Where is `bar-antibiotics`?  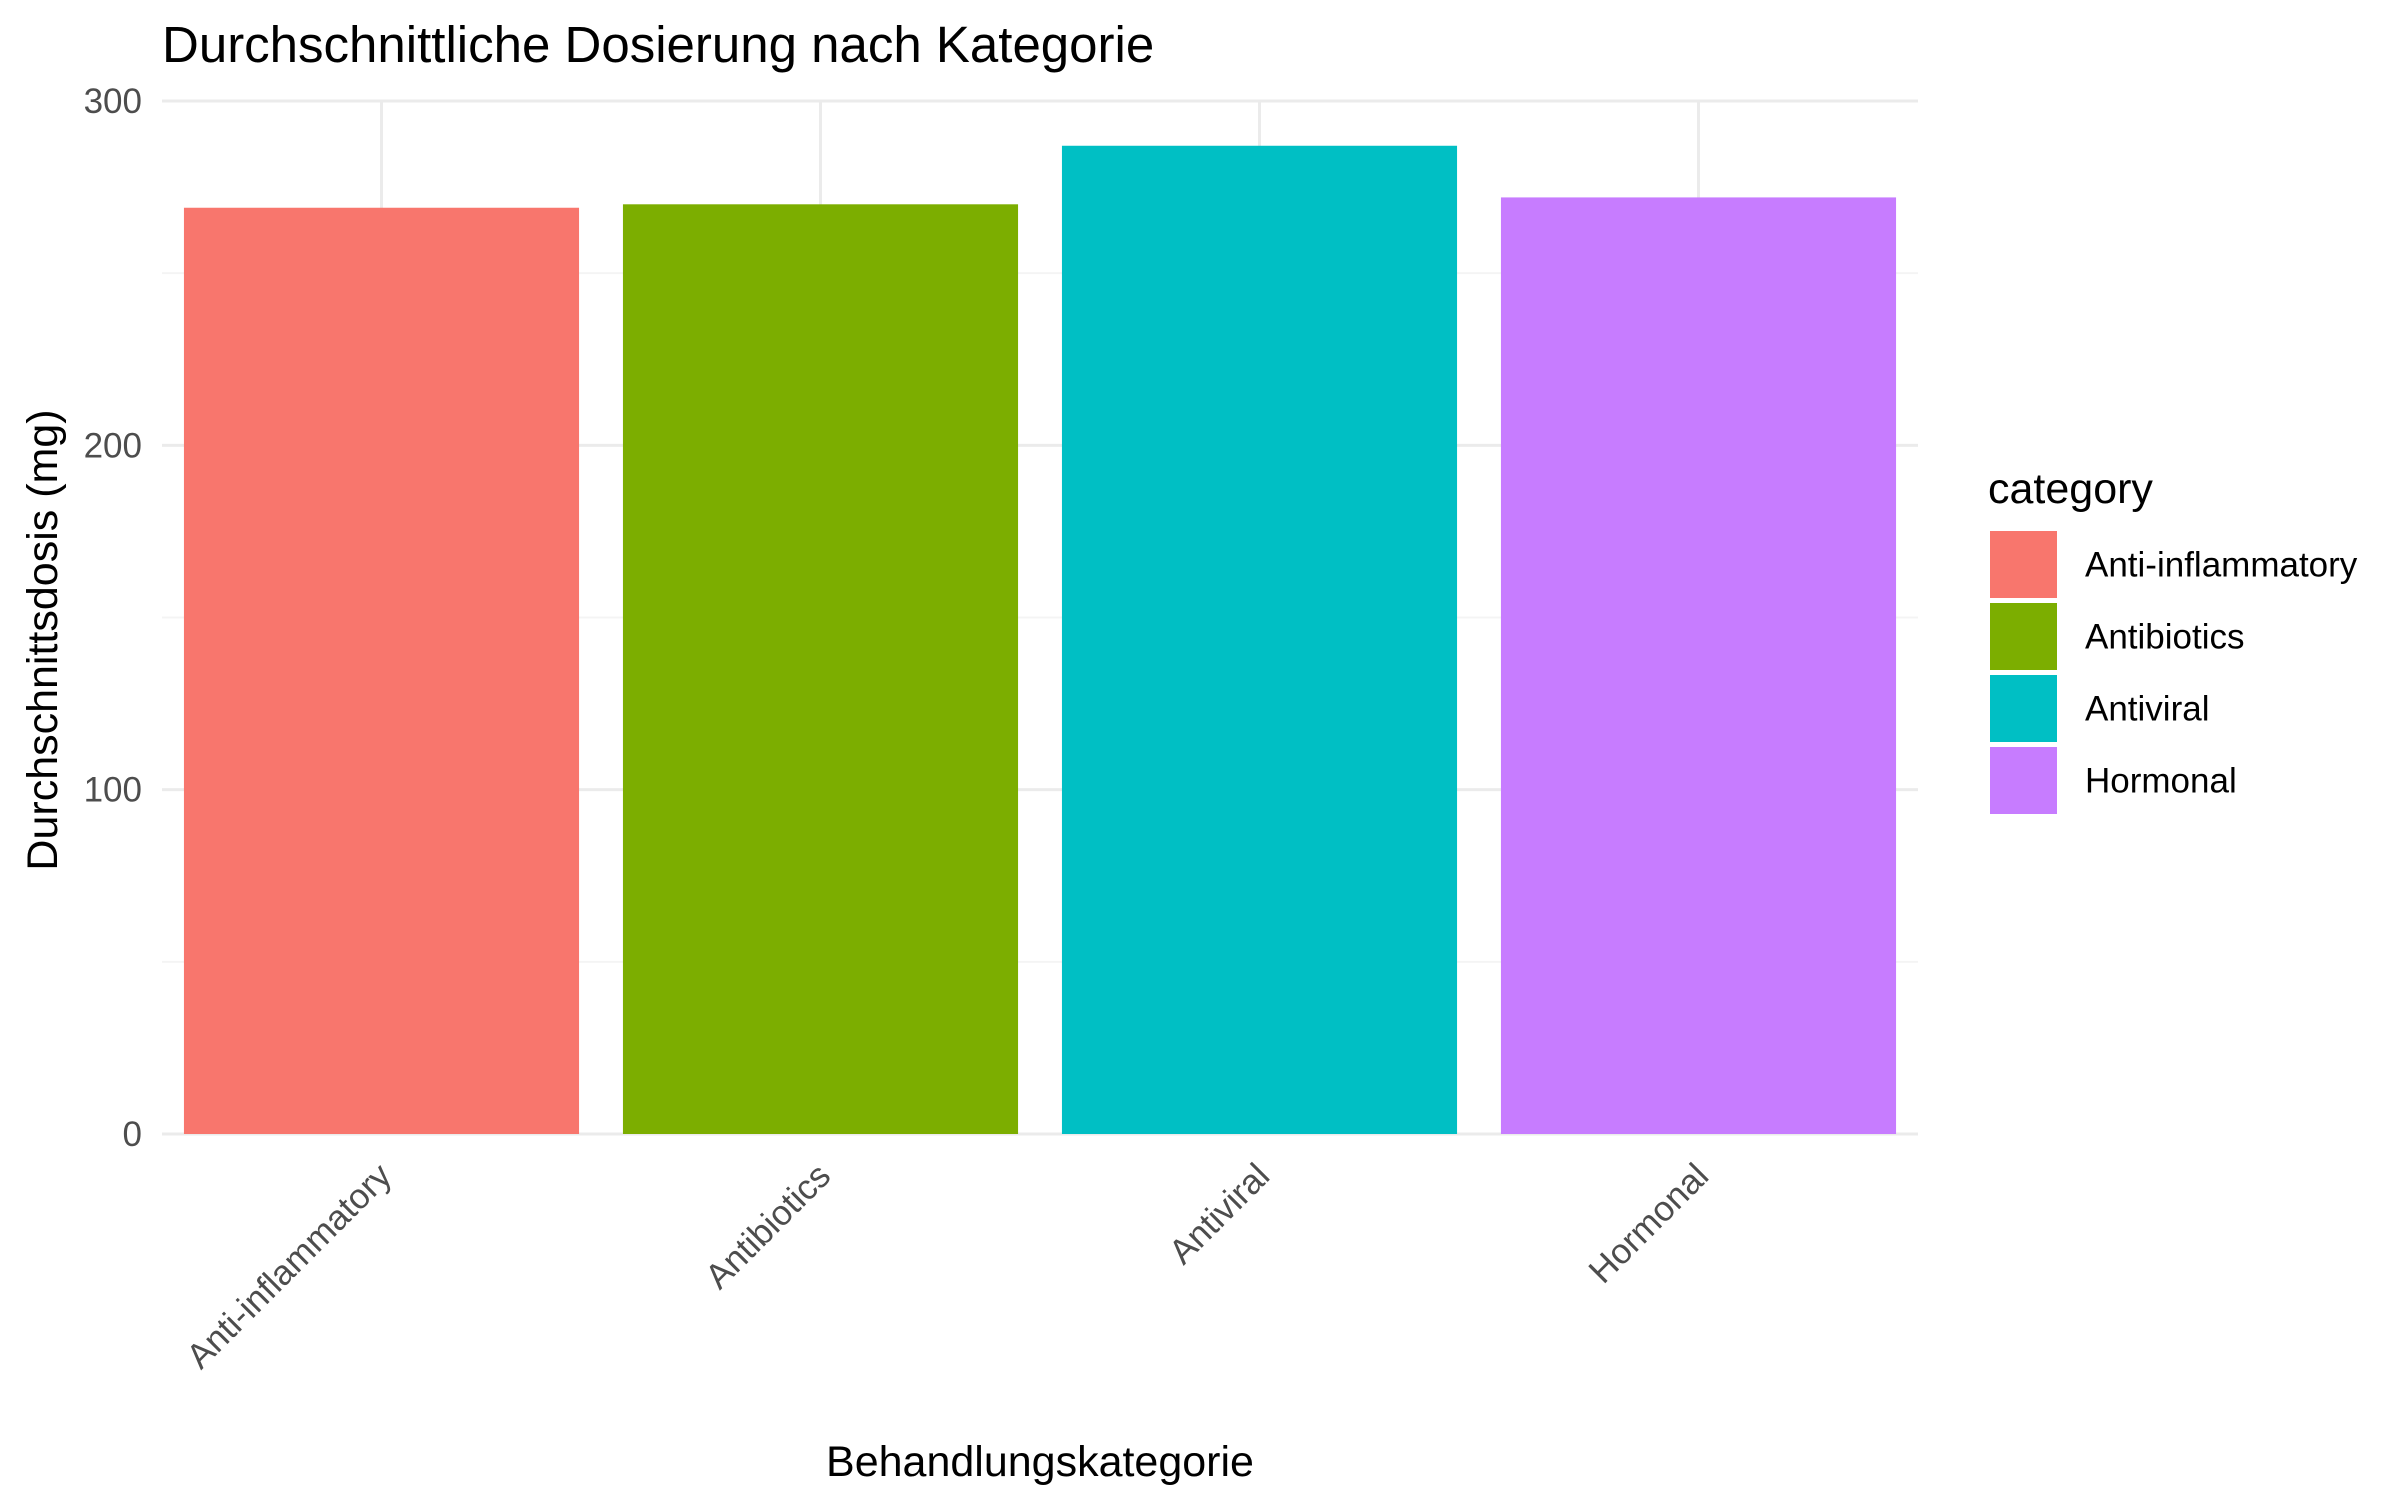 bar-antibiotics is located at coordinates (820, 669).